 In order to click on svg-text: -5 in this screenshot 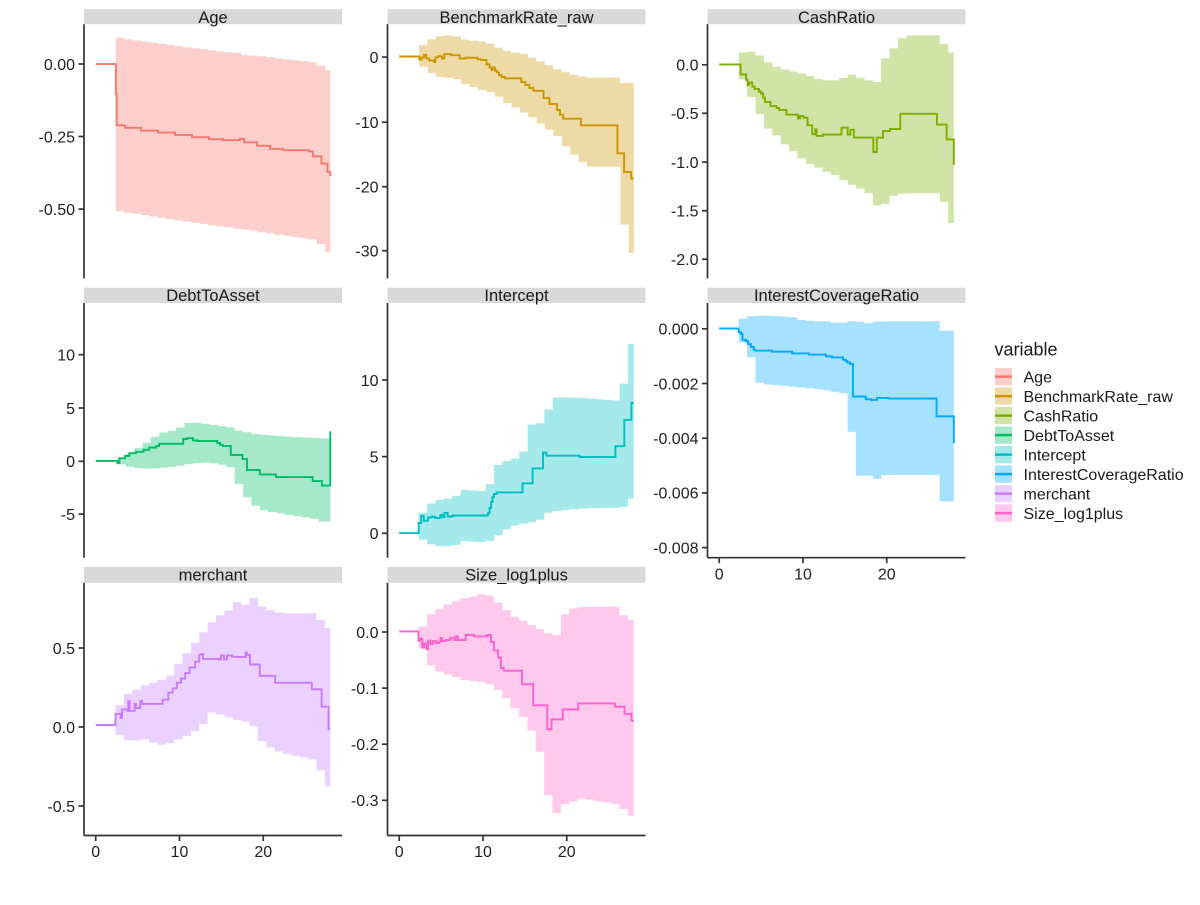, I will do `click(68, 515)`.